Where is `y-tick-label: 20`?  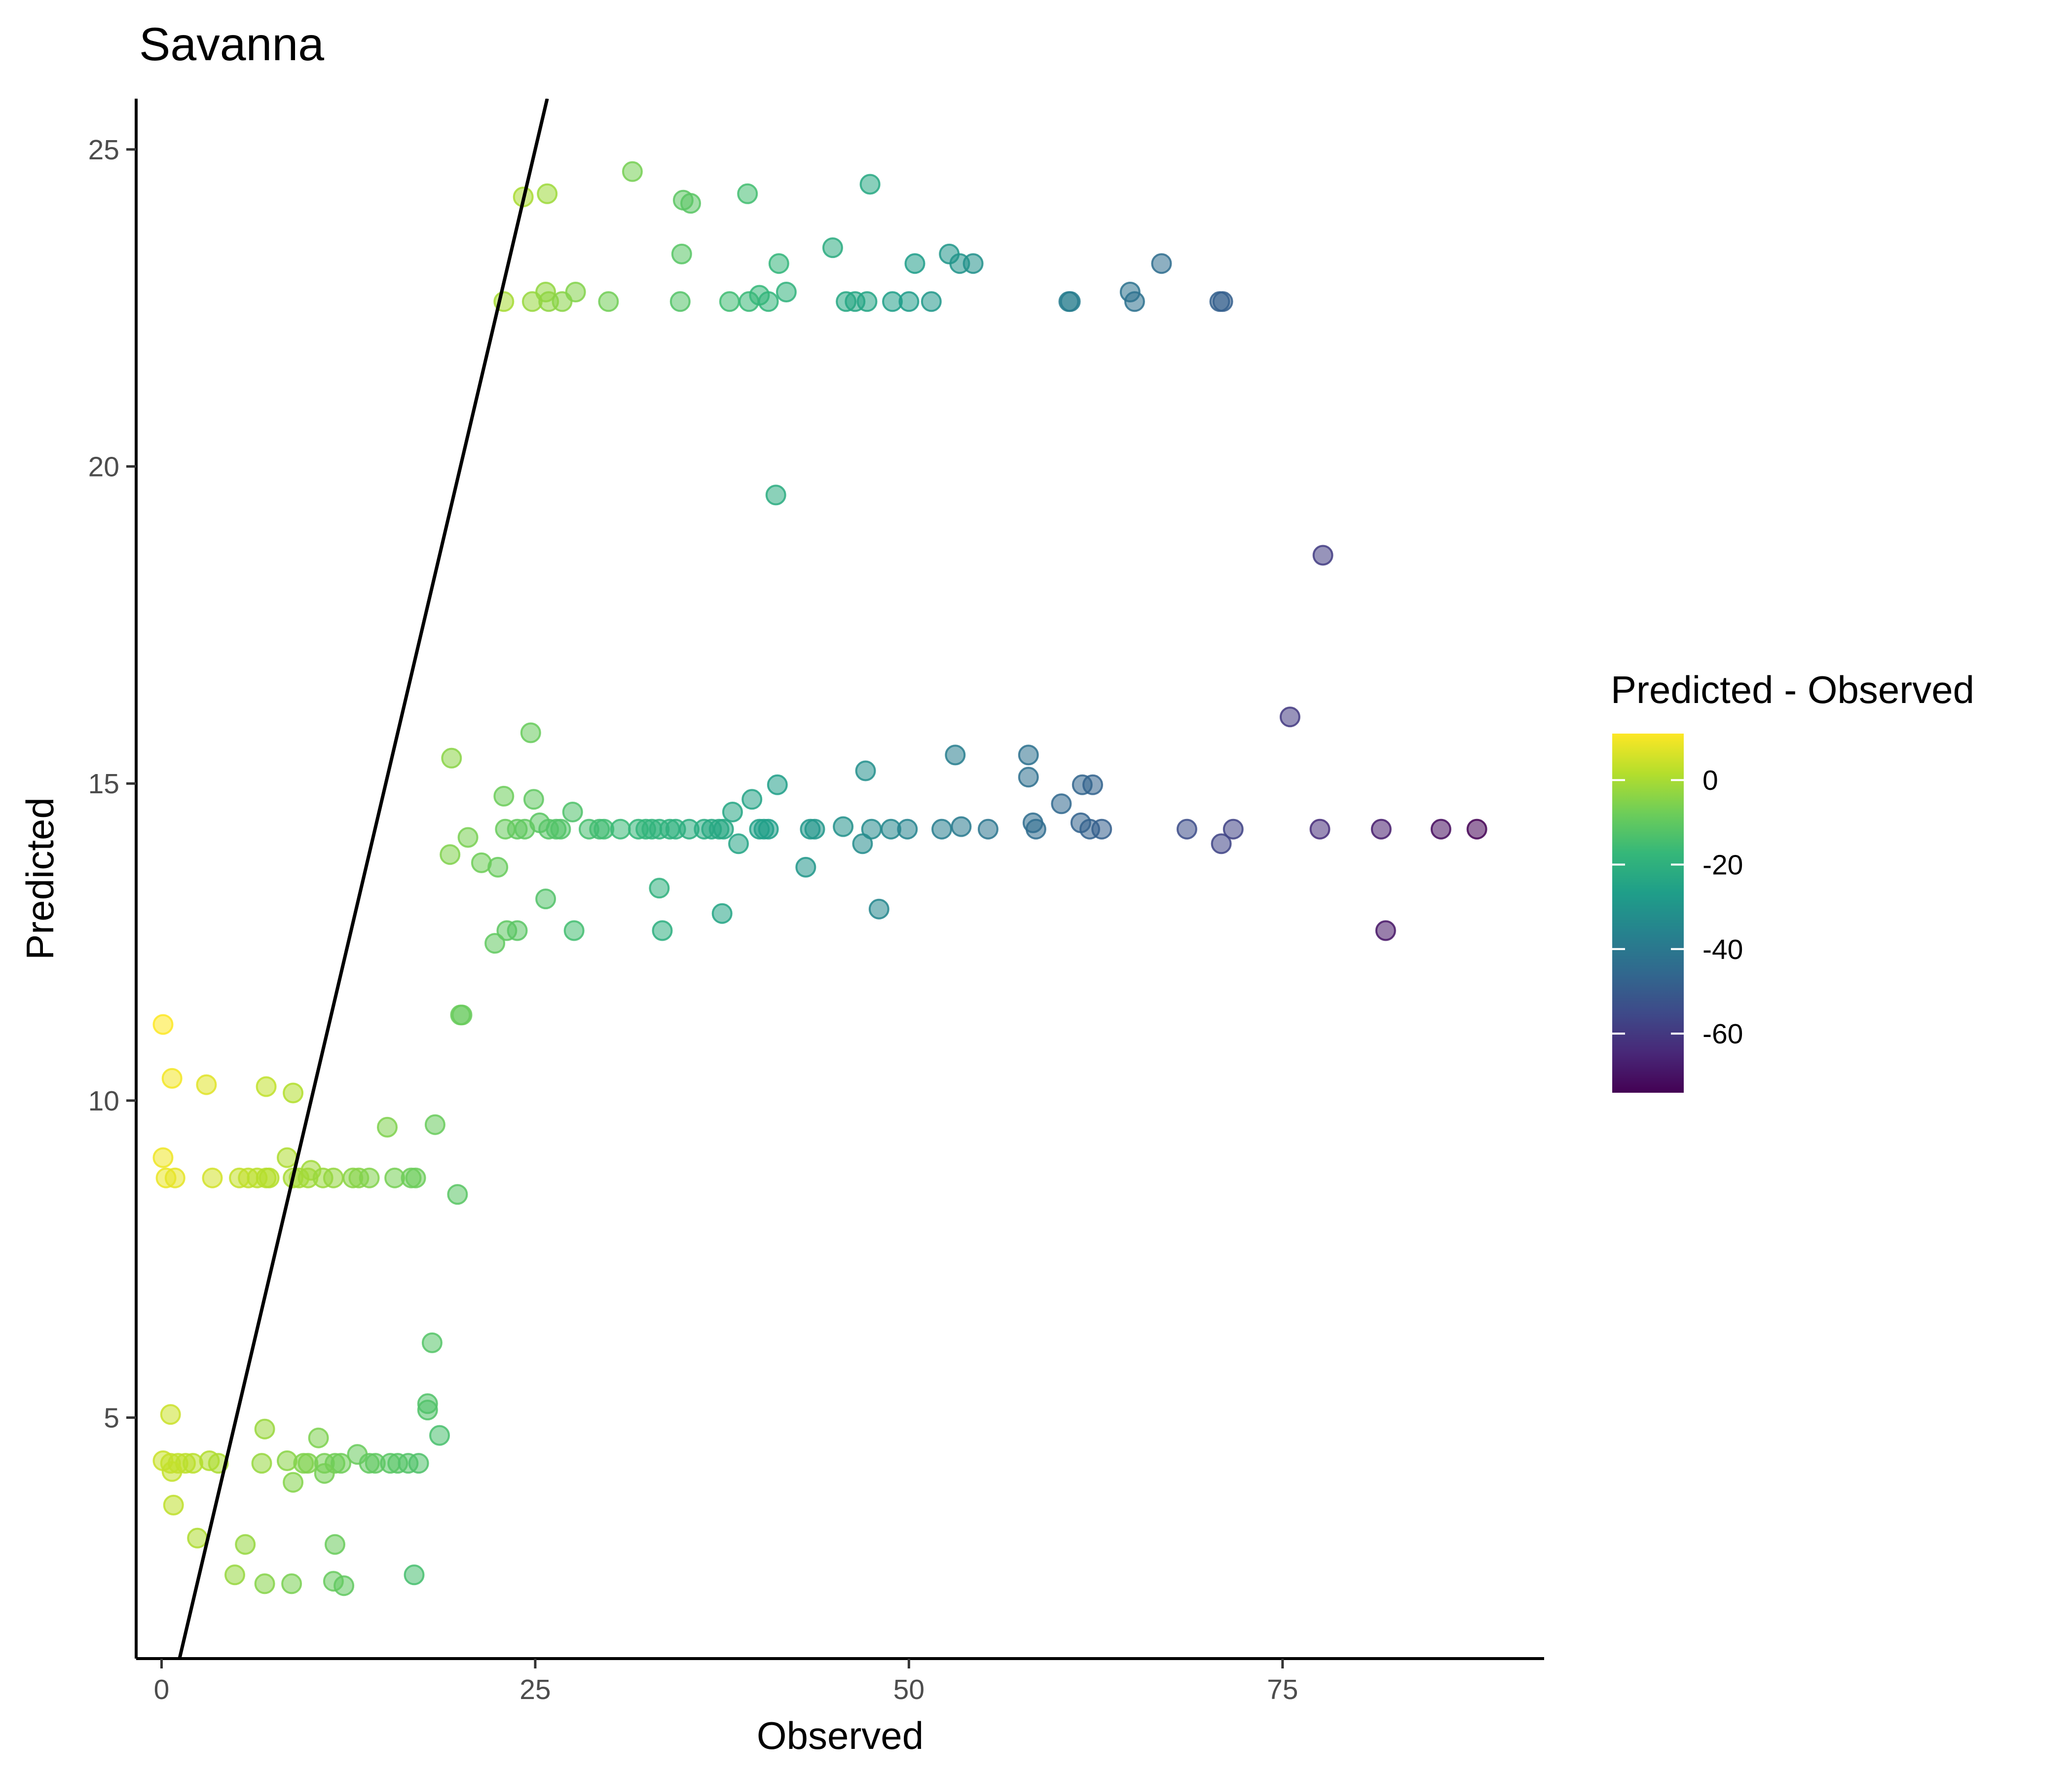
y-tick-label: 20 is located at coordinates (104, 467).